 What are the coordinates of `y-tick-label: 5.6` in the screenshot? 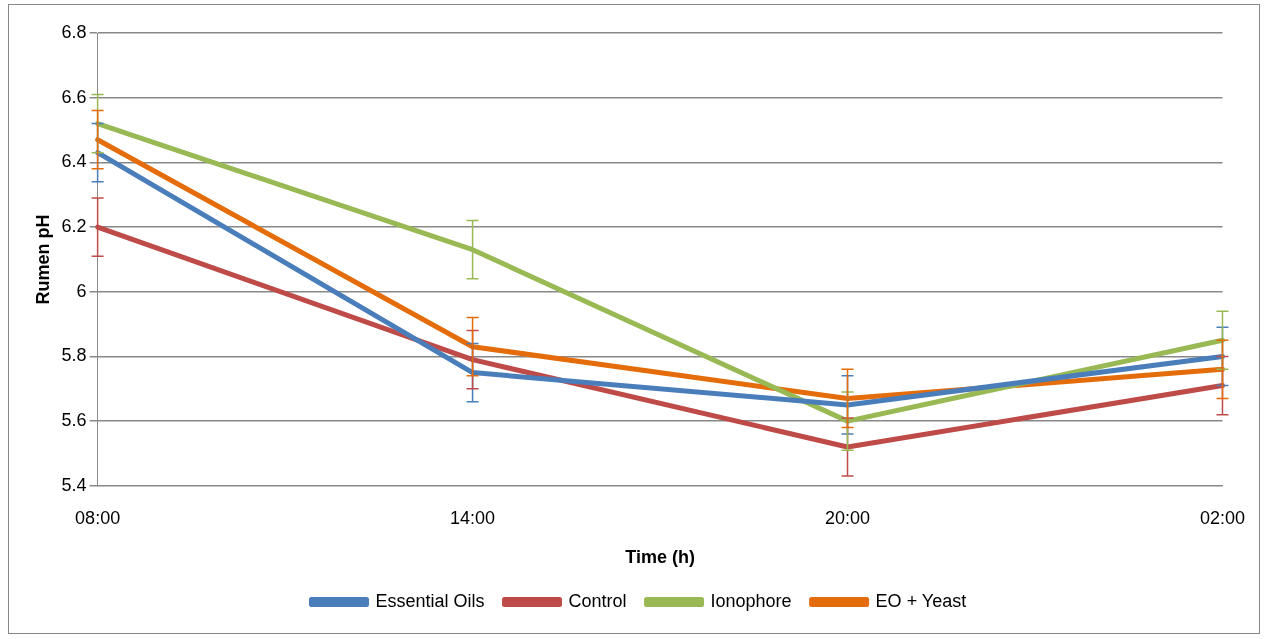 It's located at (74, 420).